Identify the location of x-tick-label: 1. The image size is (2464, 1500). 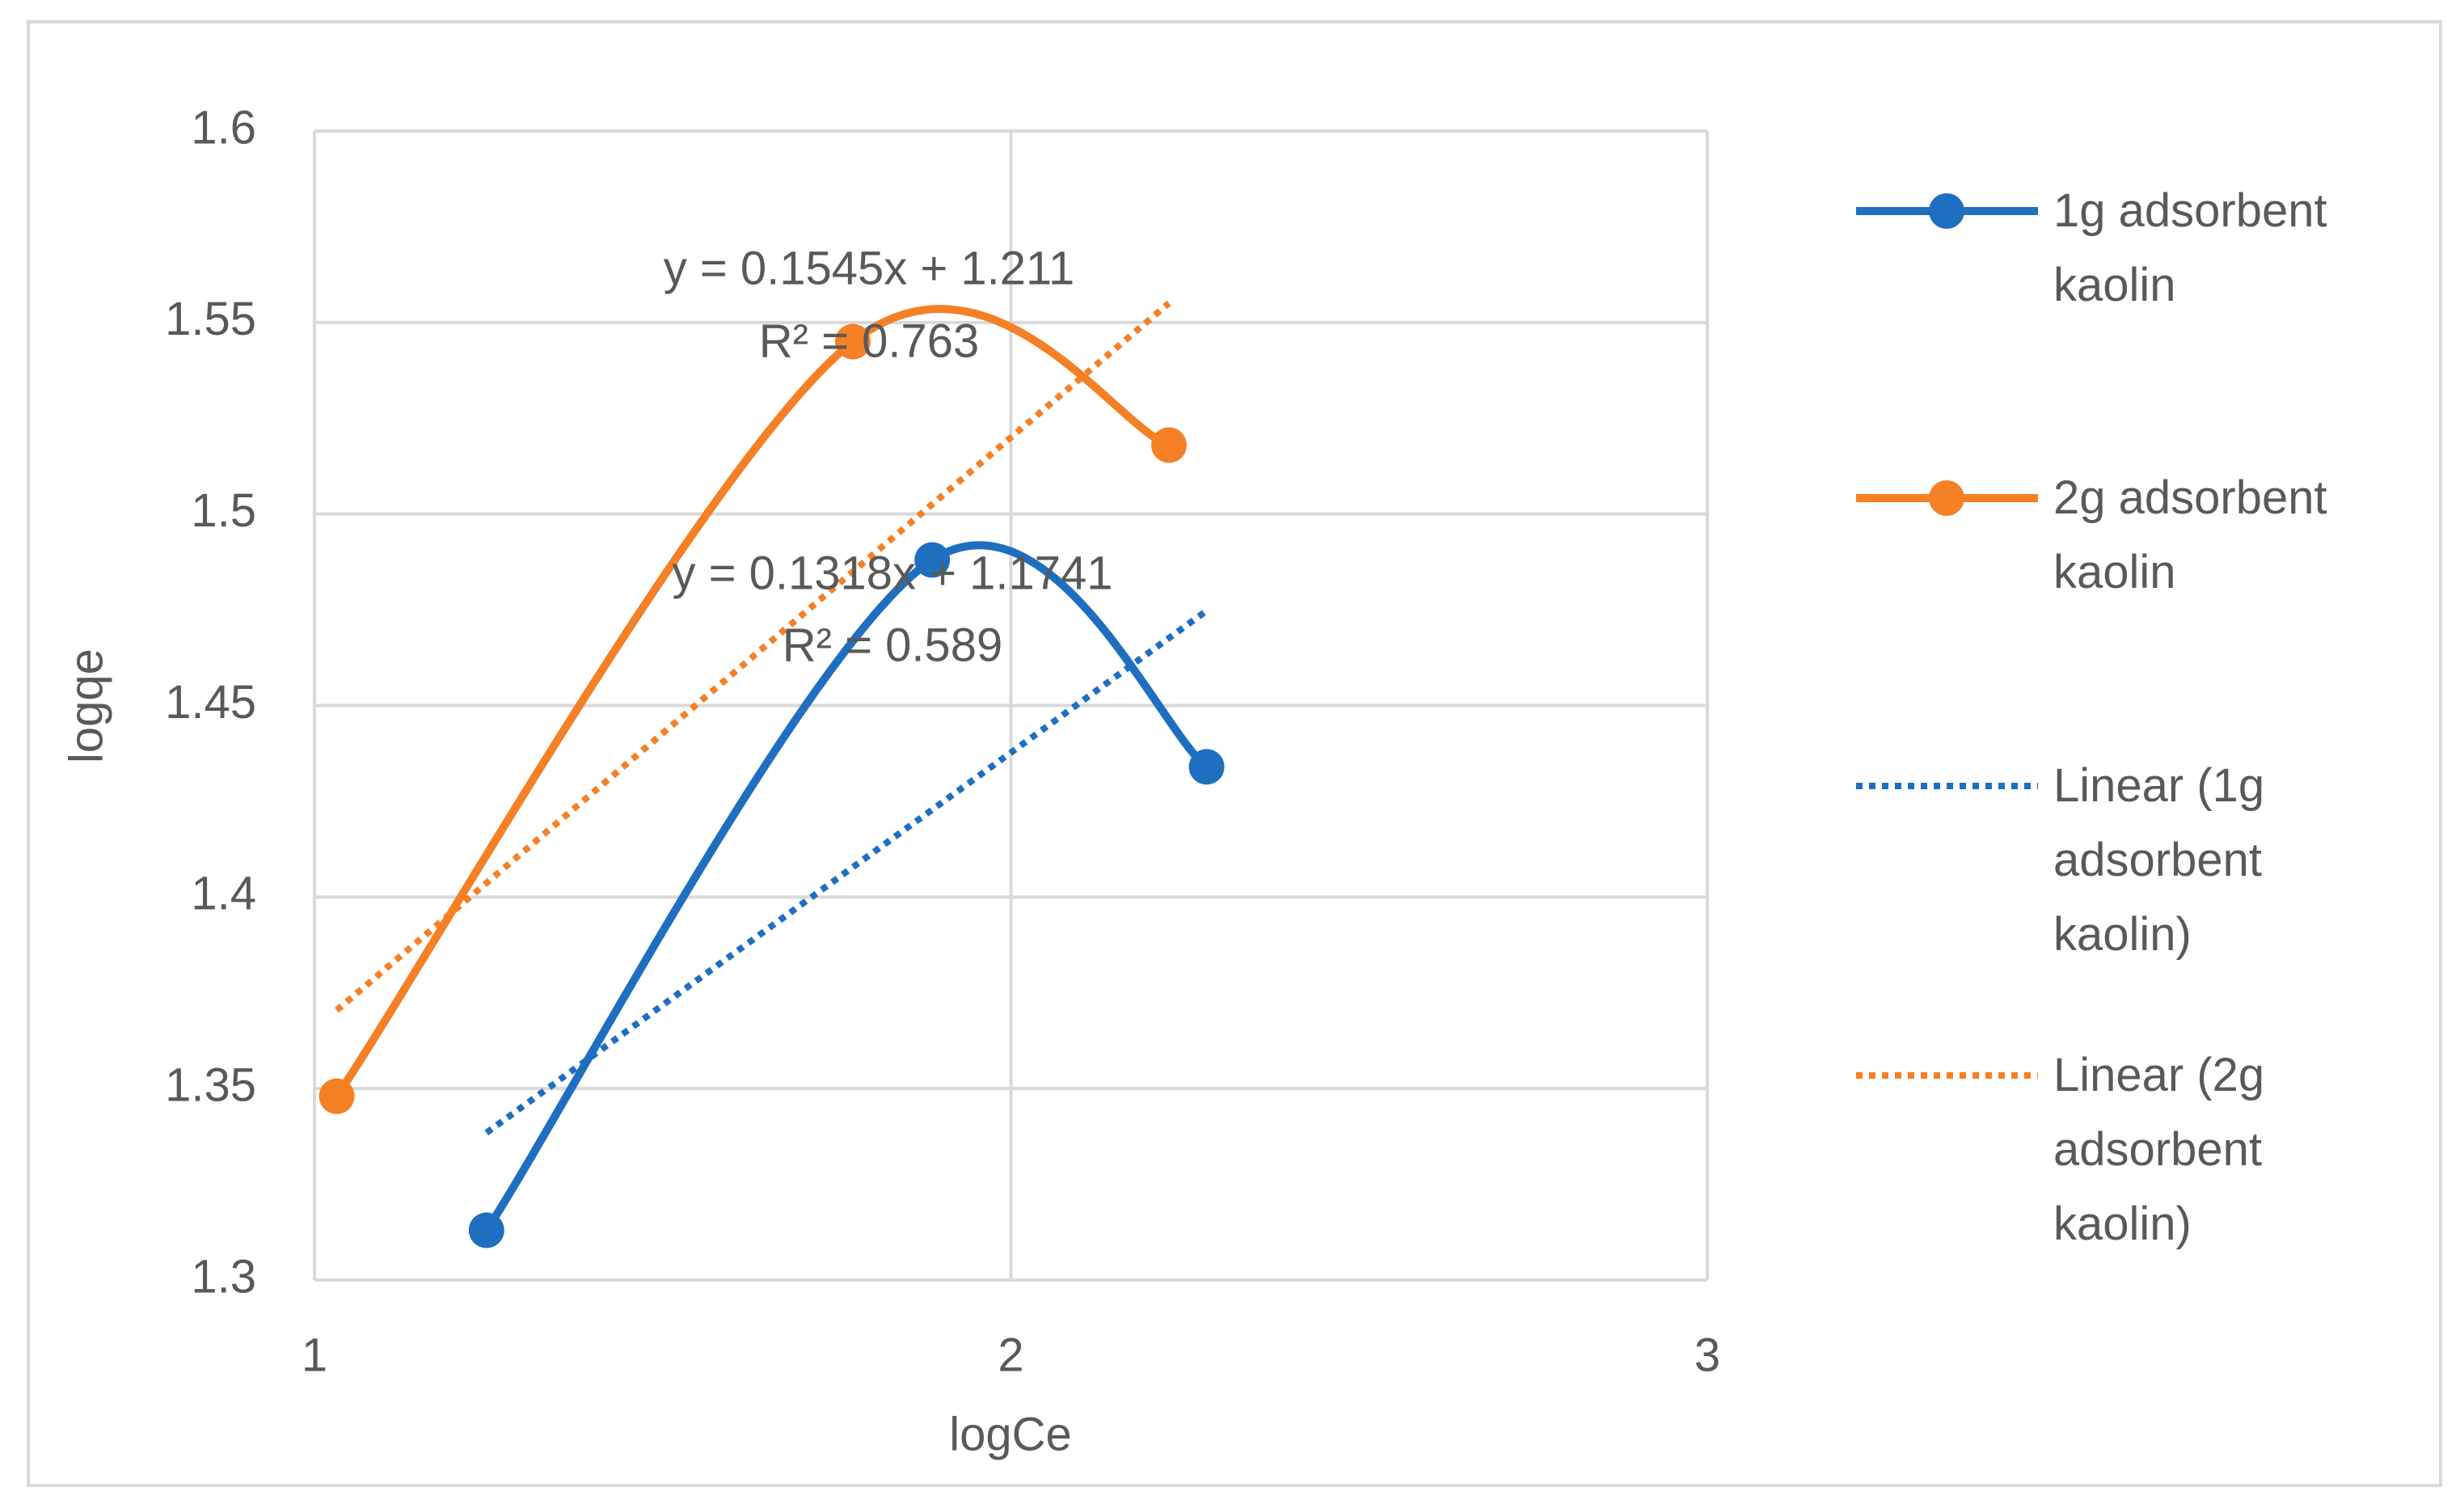
(315, 1355).